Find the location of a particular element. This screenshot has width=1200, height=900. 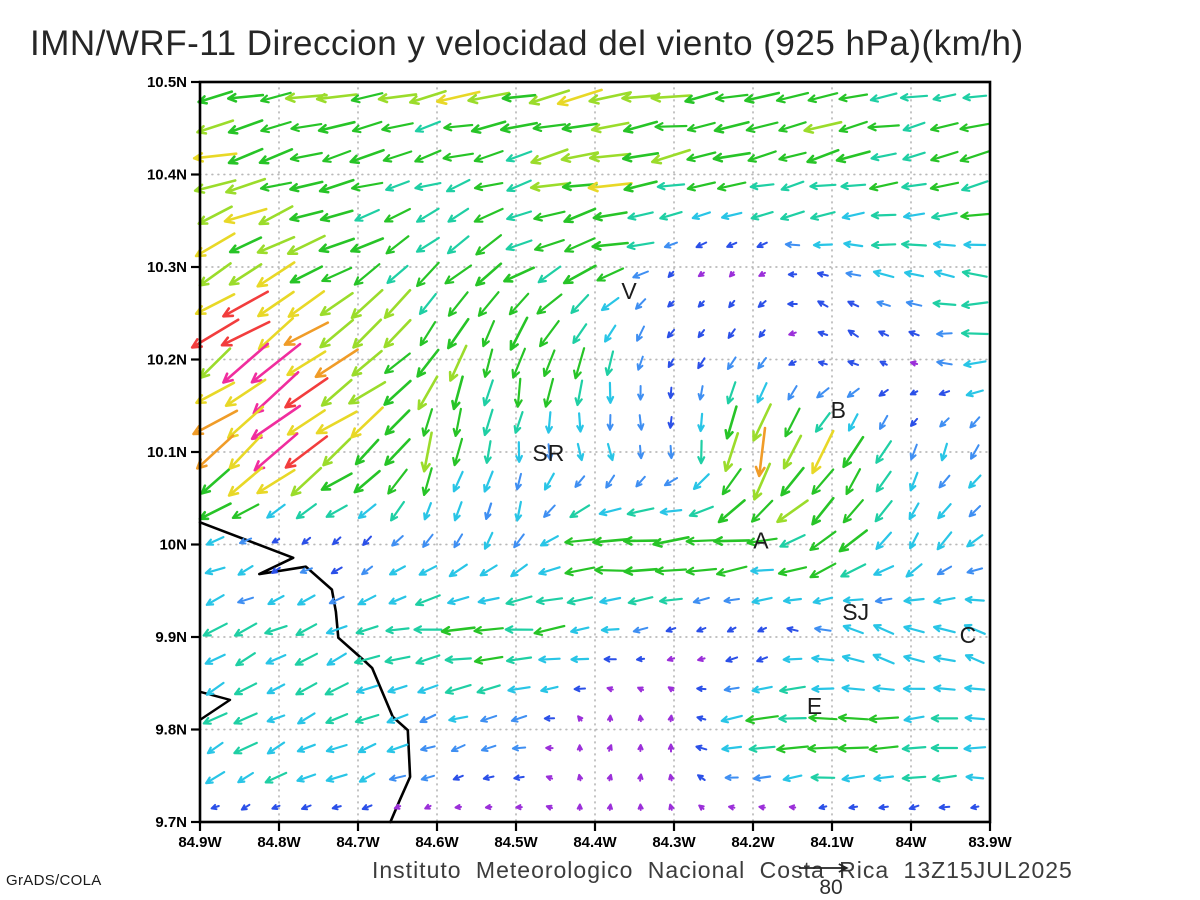

city-label-e: E is located at coordinates (814, 706).